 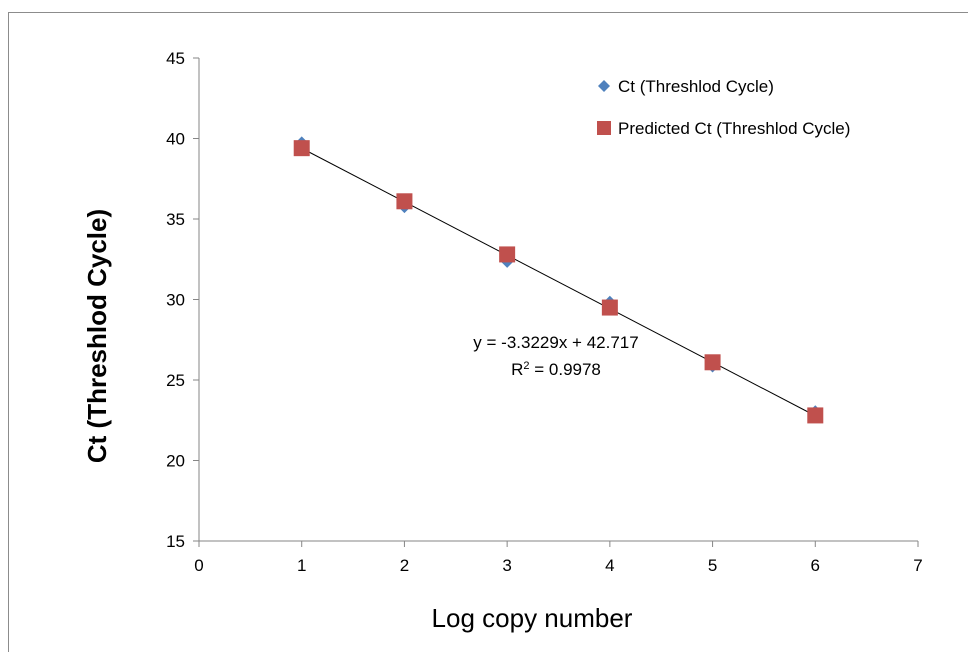 What do you see at coordinates (301, 565) in the screenshot?
I see `x-tick-label: 1` at bounding box center [301, 565].